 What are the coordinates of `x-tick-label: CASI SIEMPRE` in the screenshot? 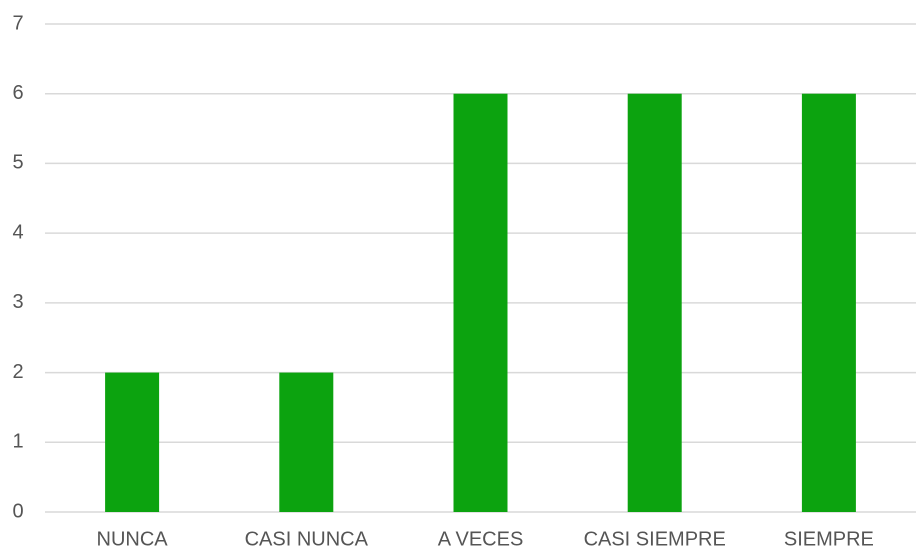 It's located at (655, 539).